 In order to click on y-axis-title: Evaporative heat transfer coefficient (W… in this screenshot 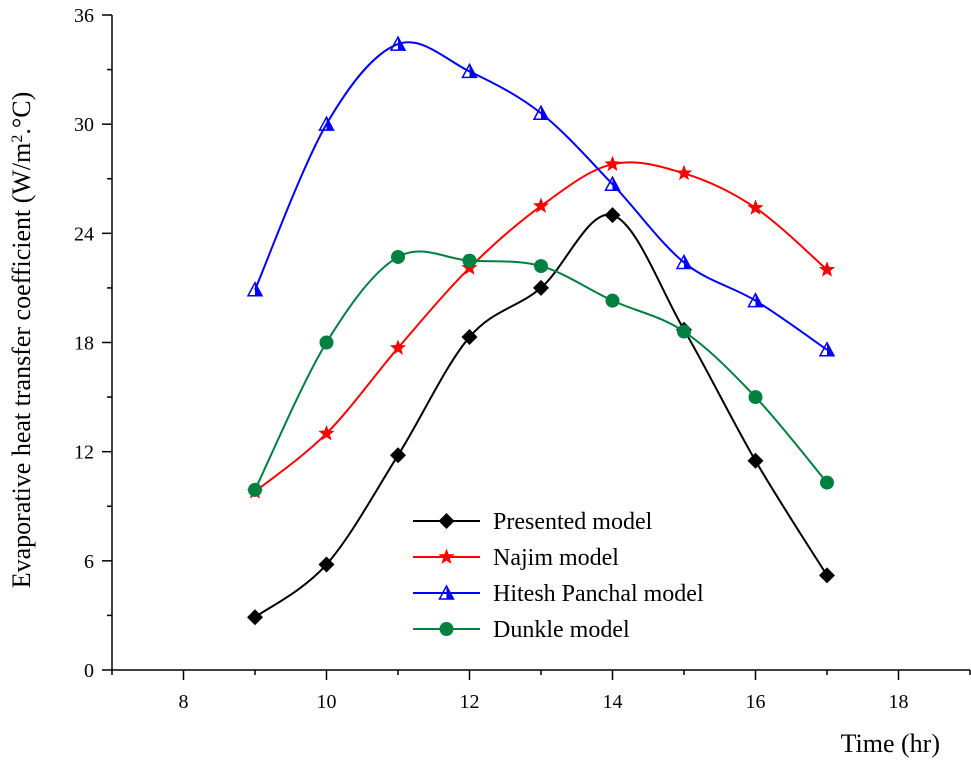, I will do `click(21, 340)`.